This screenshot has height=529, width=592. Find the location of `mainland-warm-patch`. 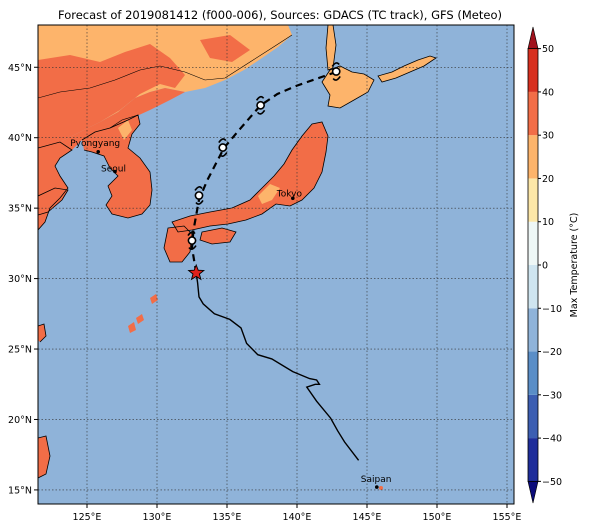

mainland-warm-patch is located at coordinates (225, 48).